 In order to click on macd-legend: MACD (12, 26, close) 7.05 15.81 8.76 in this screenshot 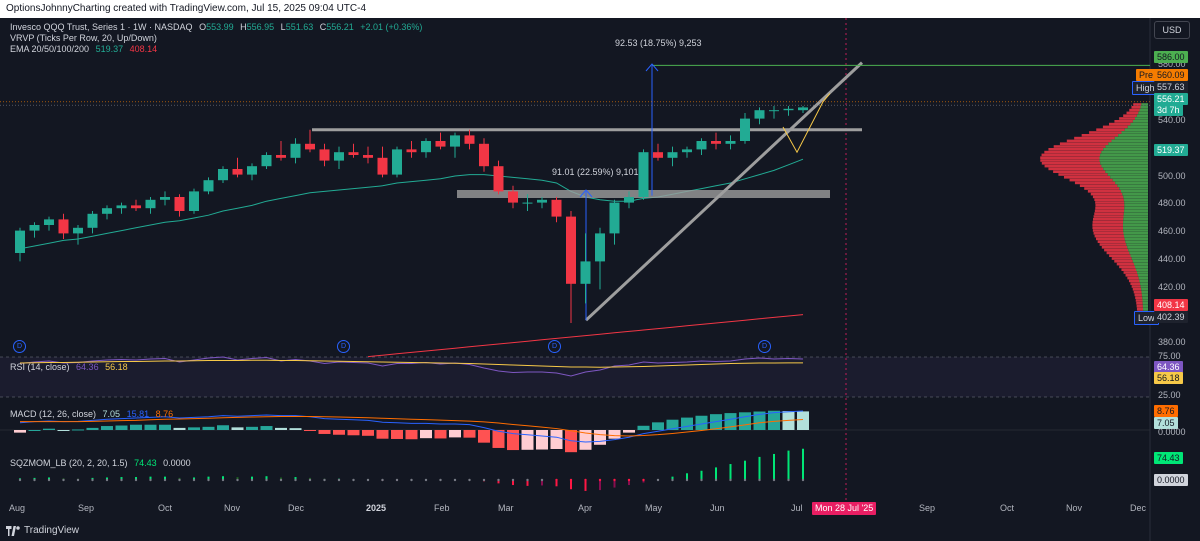, I will do `click(93, 414)`.